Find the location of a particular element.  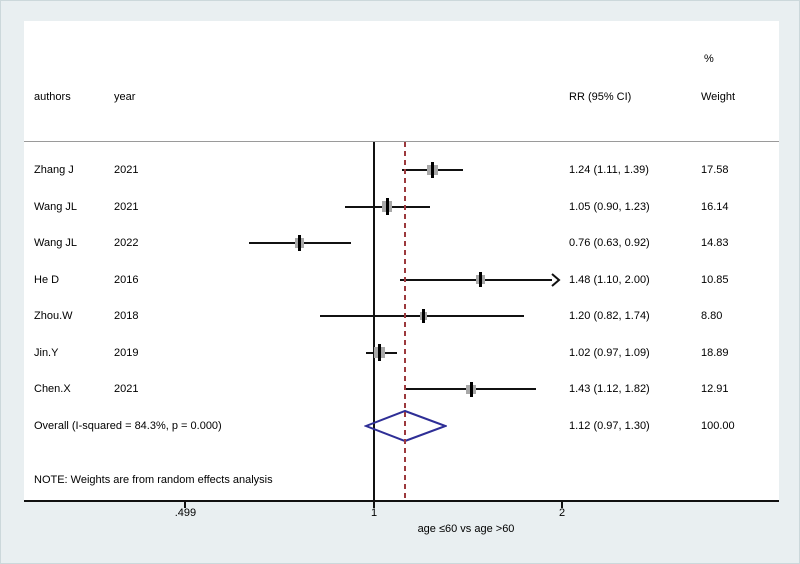

header-weight: Weight is located at coordinates (718, 97).